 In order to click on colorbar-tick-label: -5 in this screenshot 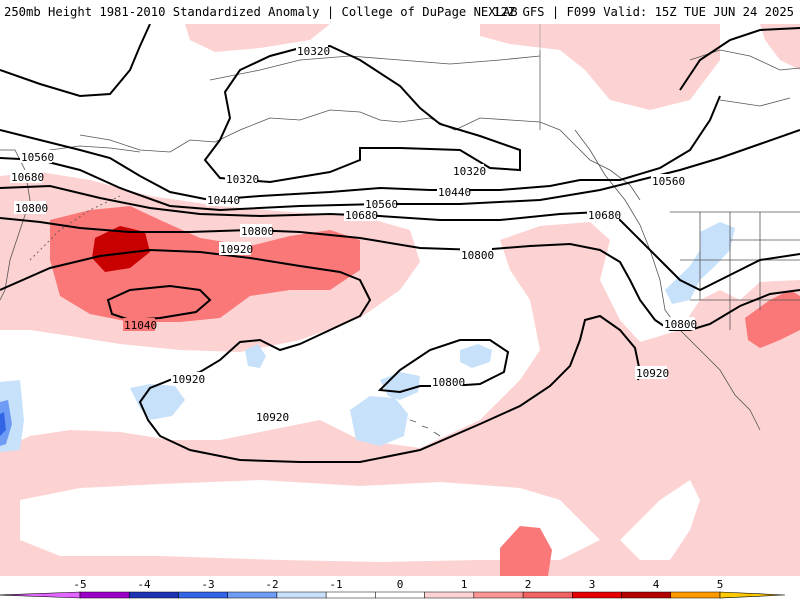, I will do `click(79, 584)`.